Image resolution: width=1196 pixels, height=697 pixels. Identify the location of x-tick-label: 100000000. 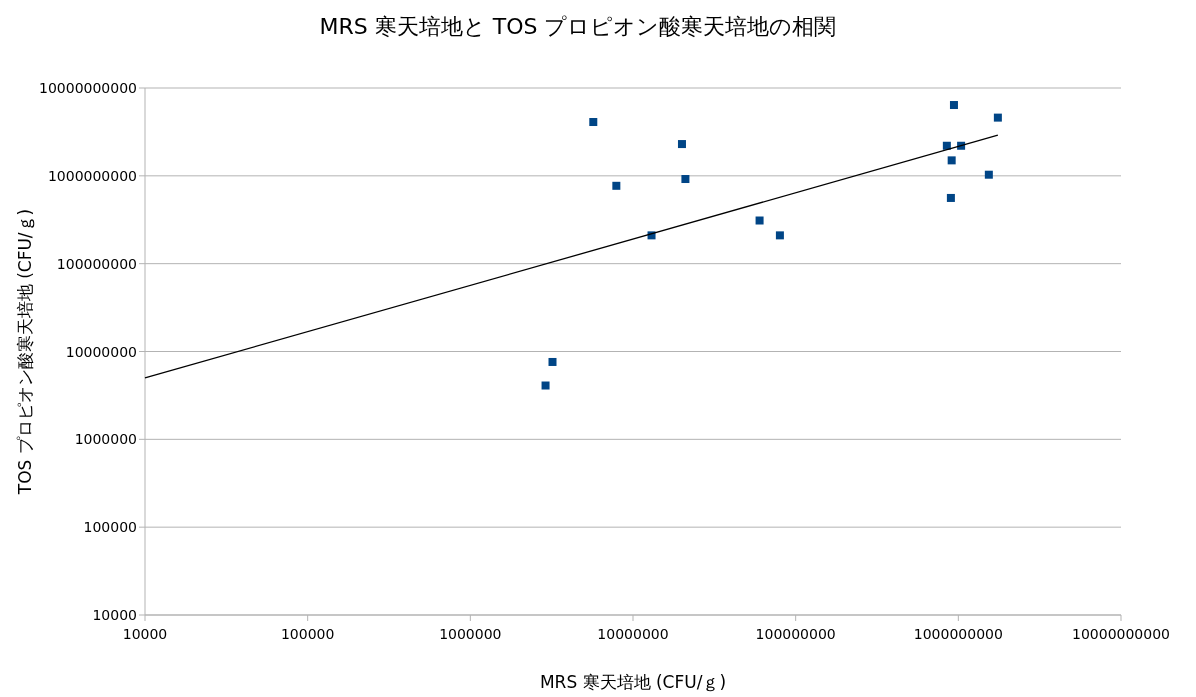
(795, 634).